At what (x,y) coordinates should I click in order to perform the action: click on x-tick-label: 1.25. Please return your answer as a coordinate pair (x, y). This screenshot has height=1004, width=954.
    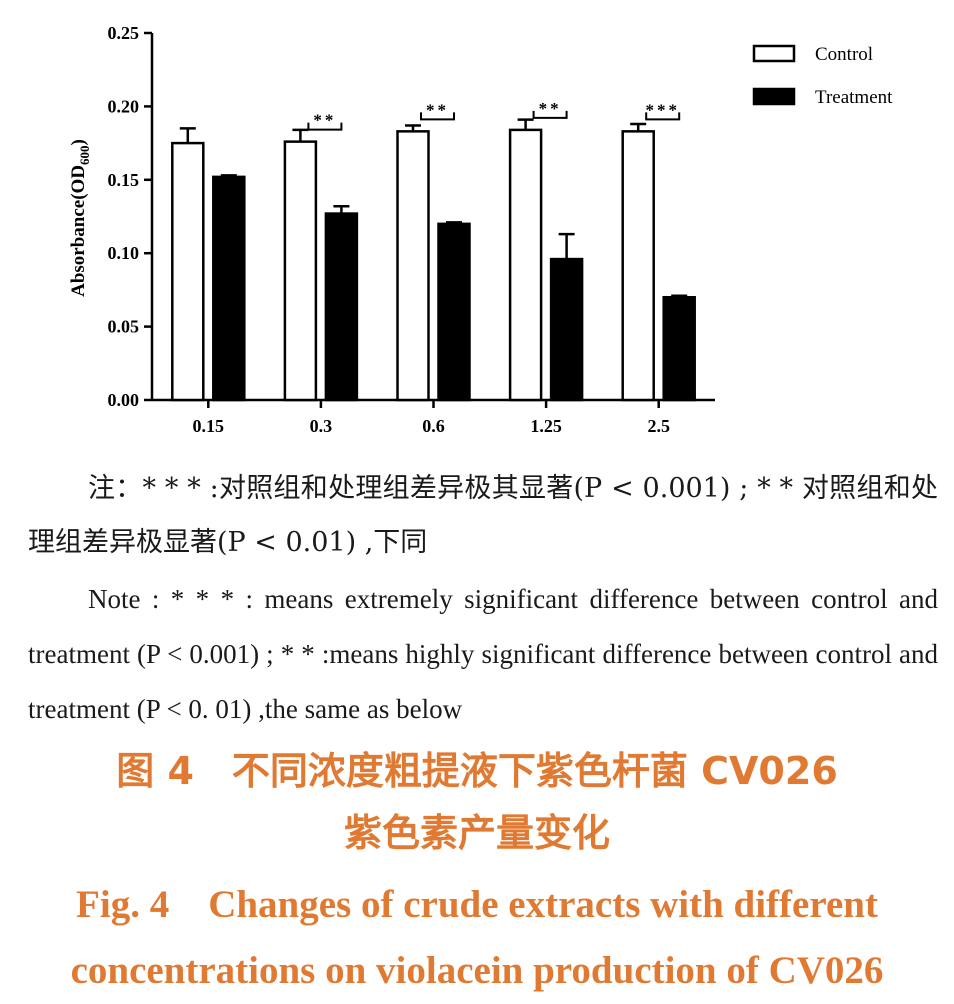
    Looking at the image, I should click on (546, 426).